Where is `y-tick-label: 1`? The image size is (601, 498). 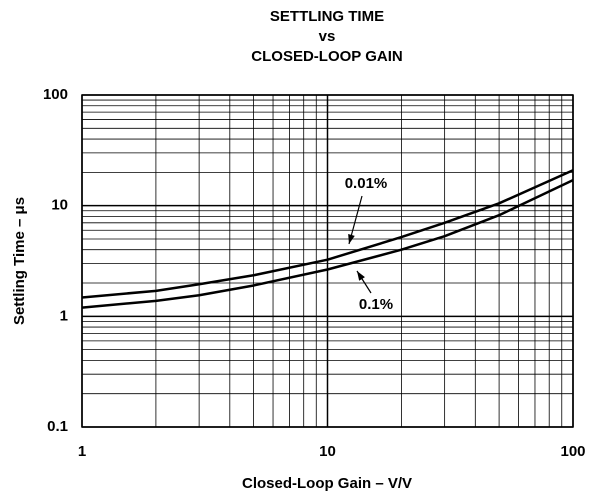
y-tick-label: 1 is located at coordinates (64, 315).